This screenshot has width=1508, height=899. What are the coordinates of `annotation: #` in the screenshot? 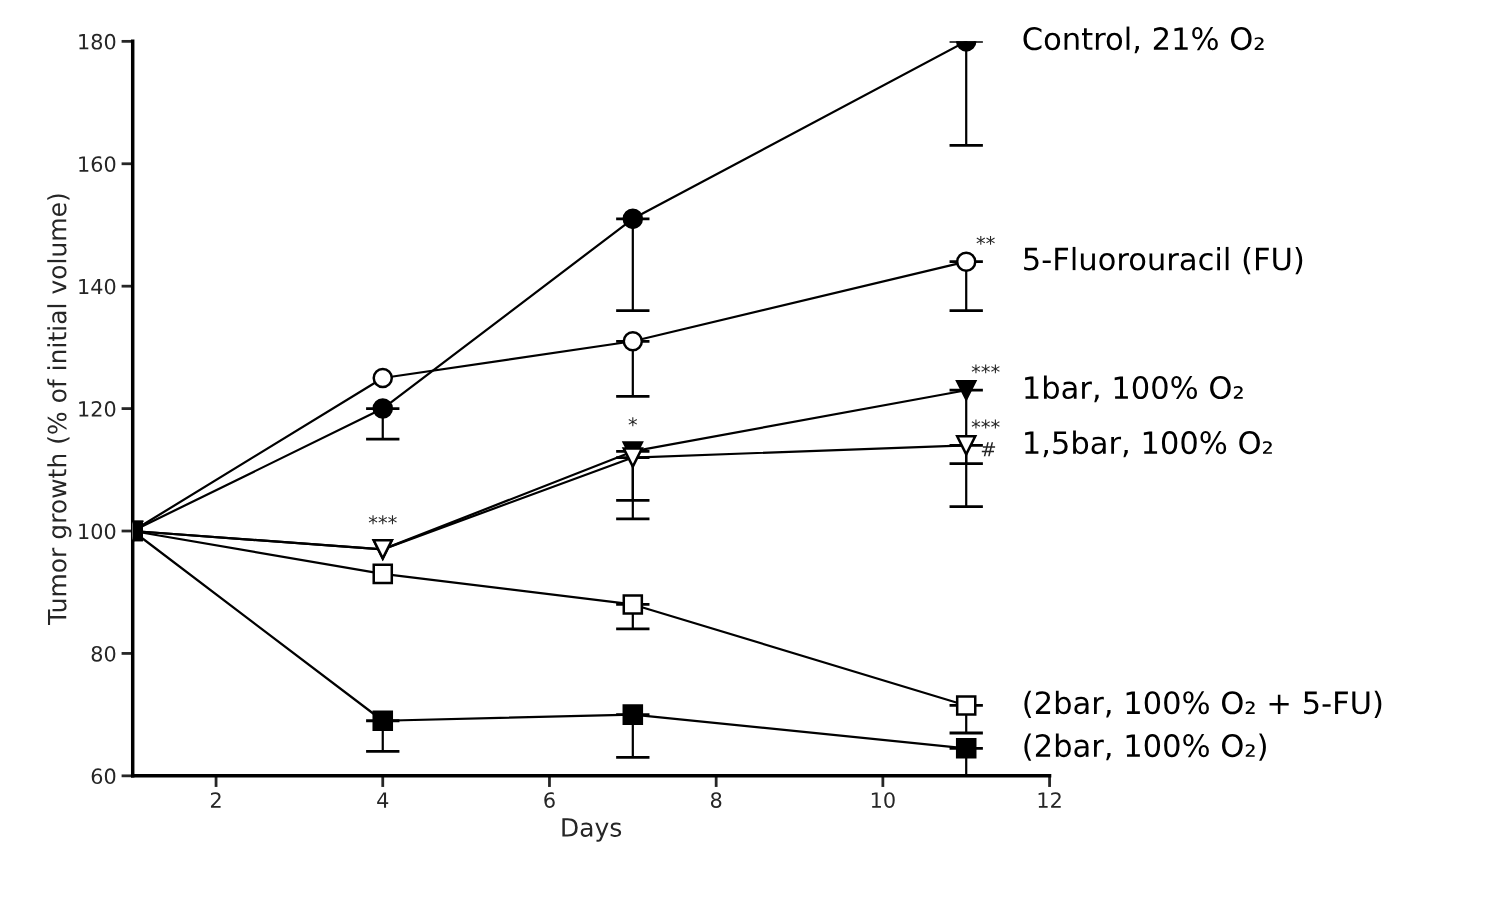 It's located at (988, 449).